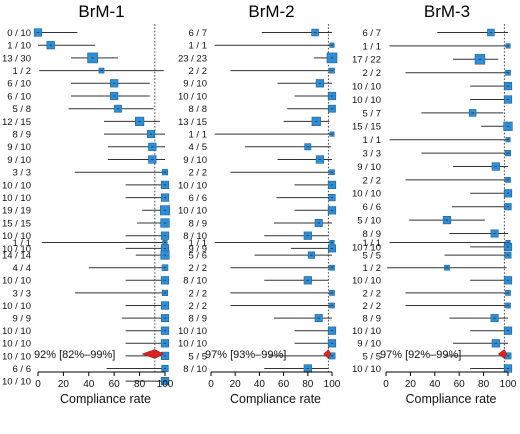 The height and width of the screenshot is (434, 520). I want to click on study-label: 12 / 15, so click(16, 122).